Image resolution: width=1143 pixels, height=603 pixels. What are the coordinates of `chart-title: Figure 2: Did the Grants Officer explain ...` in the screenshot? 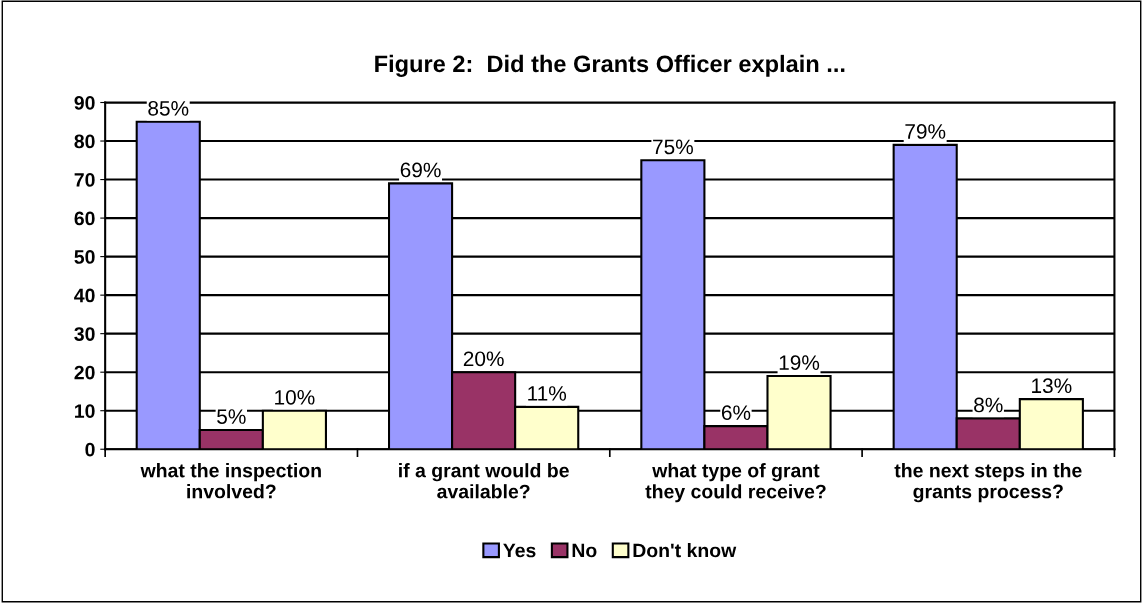 It's located at (610, 65).